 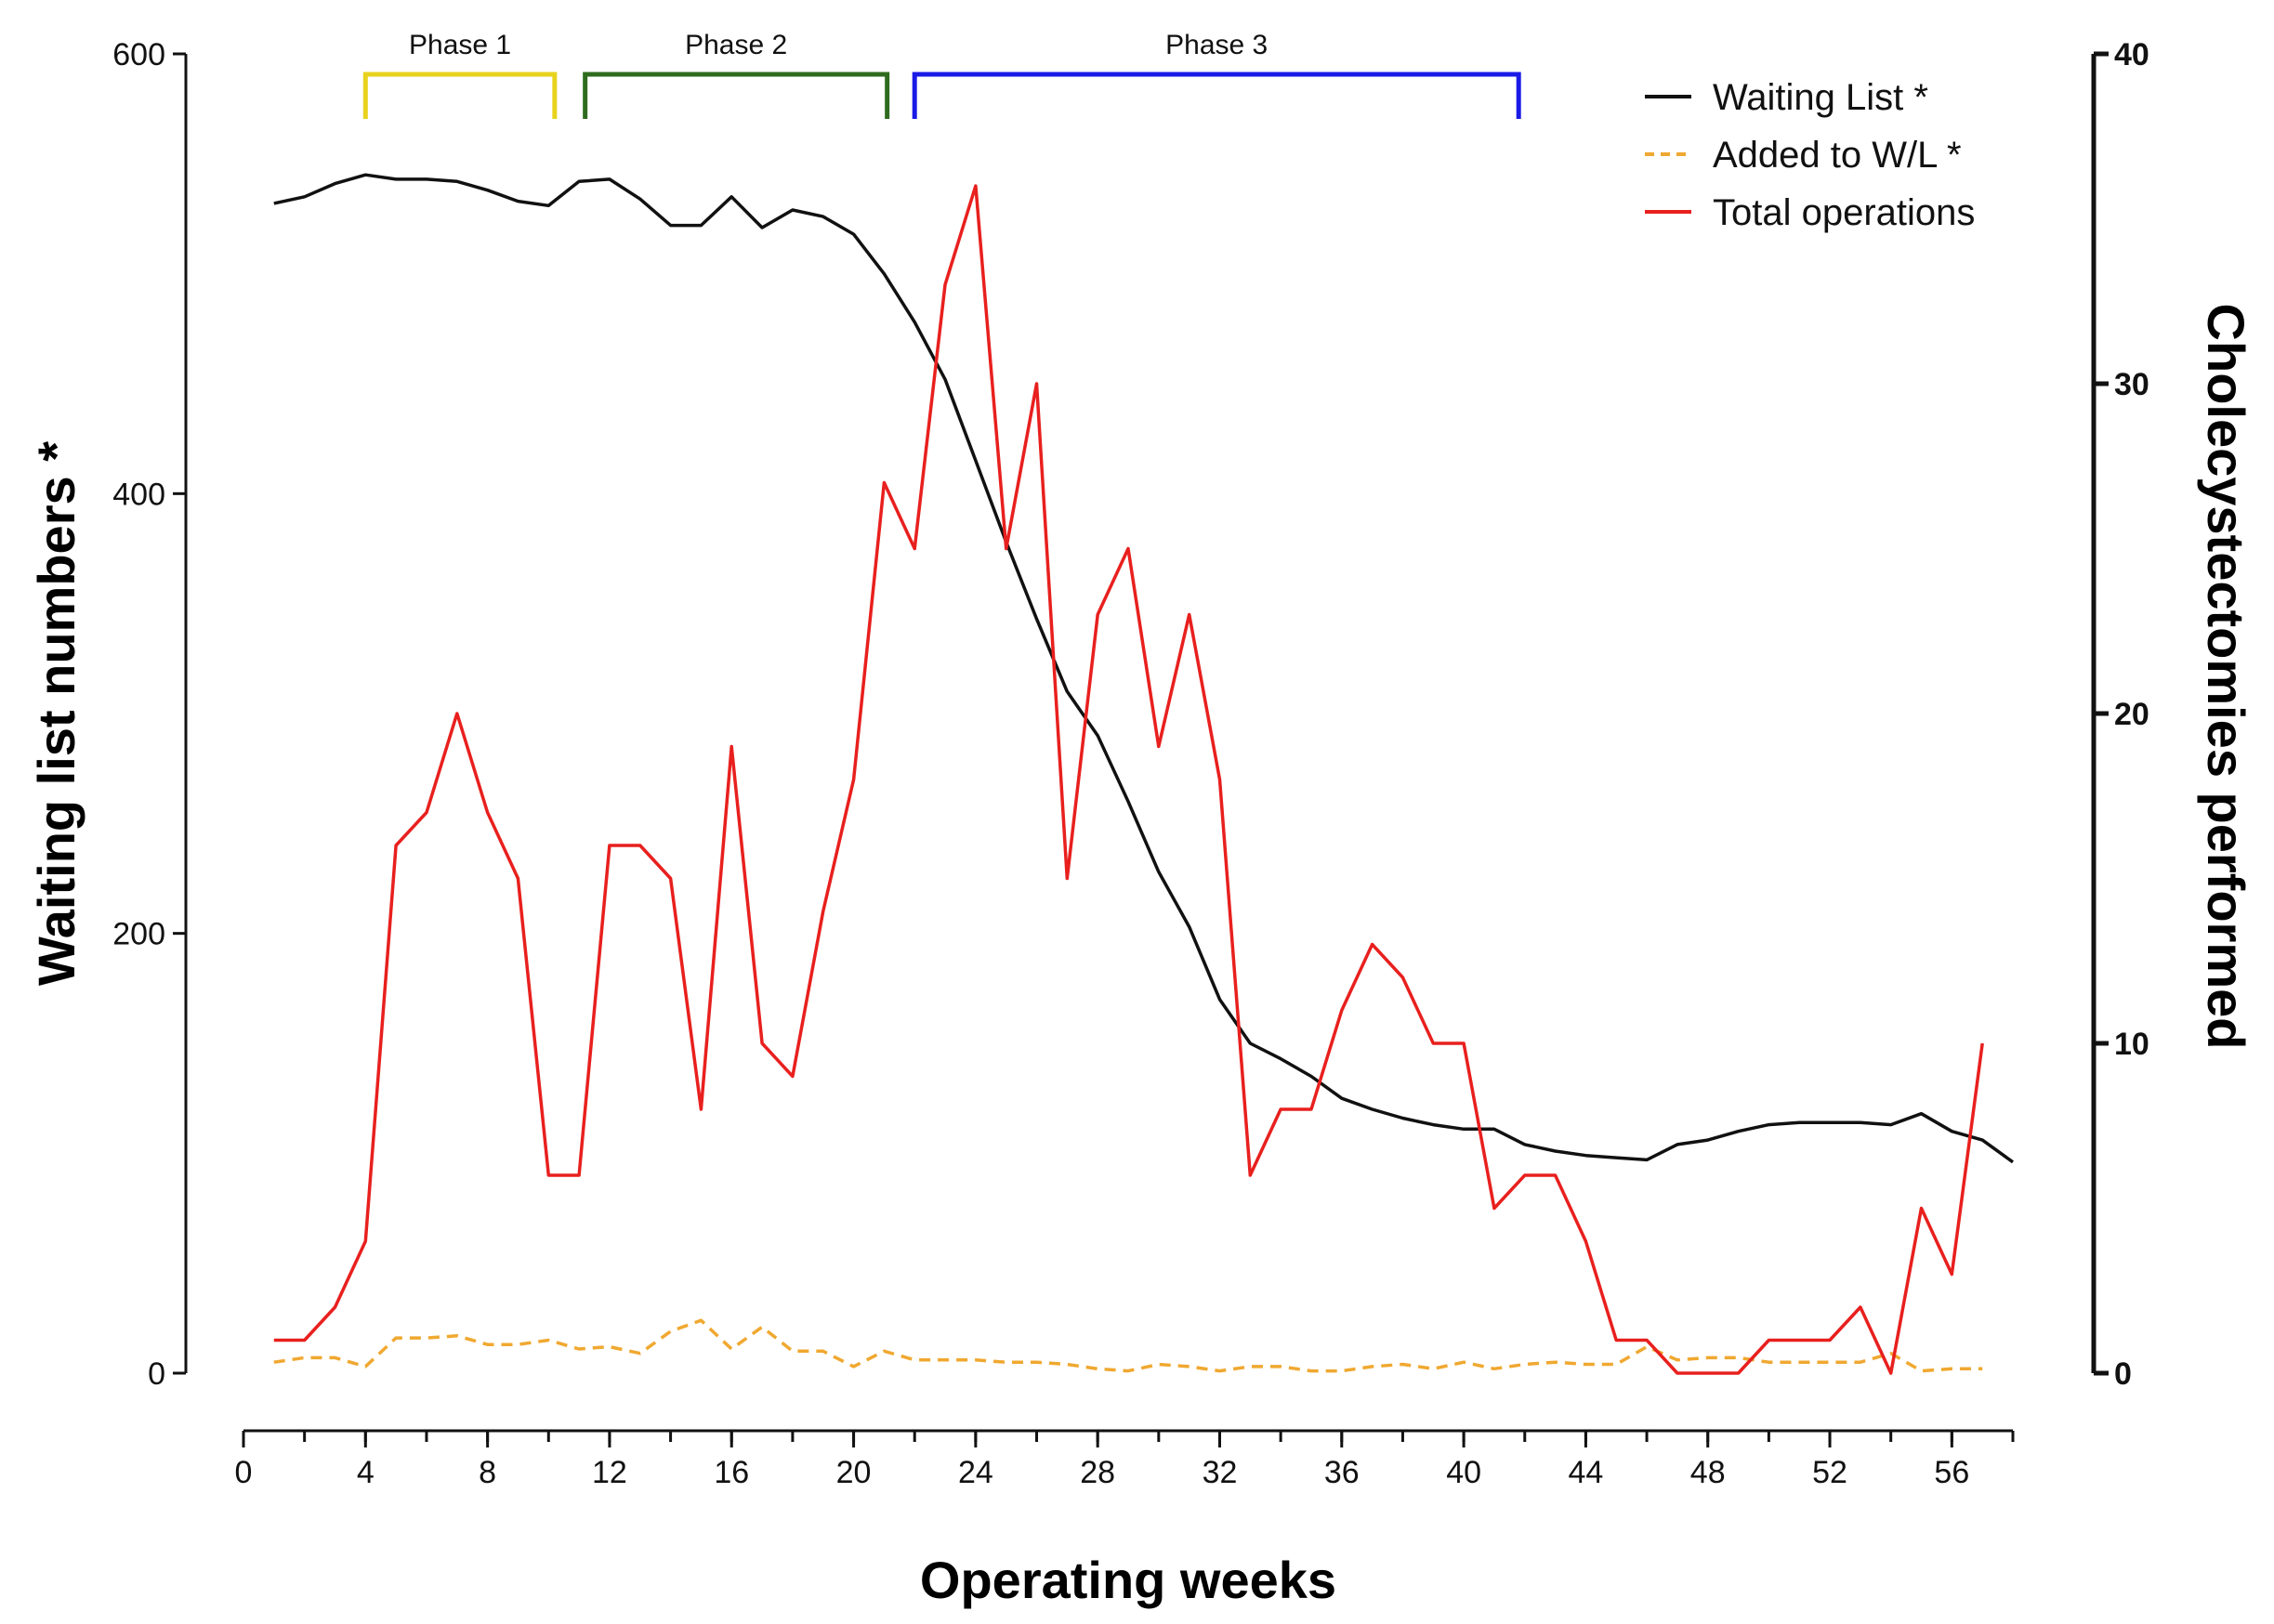 I want to click on x-tick-label: 56, so click(x=1951, y=1473).